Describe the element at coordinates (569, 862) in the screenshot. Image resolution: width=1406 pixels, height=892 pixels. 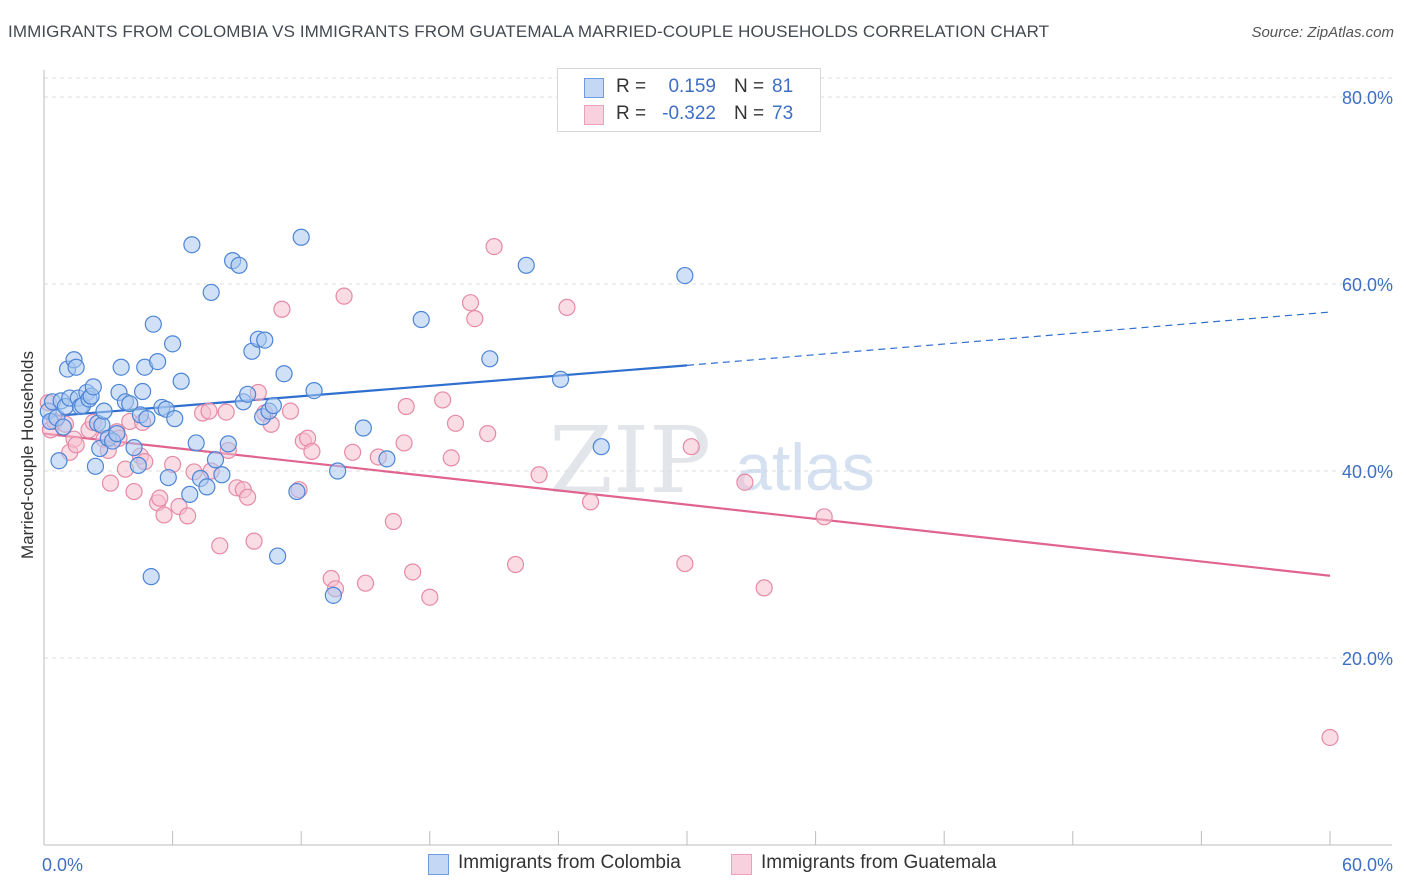
I see `legend-label-colombia: Immigrants from Colombia` at that location.